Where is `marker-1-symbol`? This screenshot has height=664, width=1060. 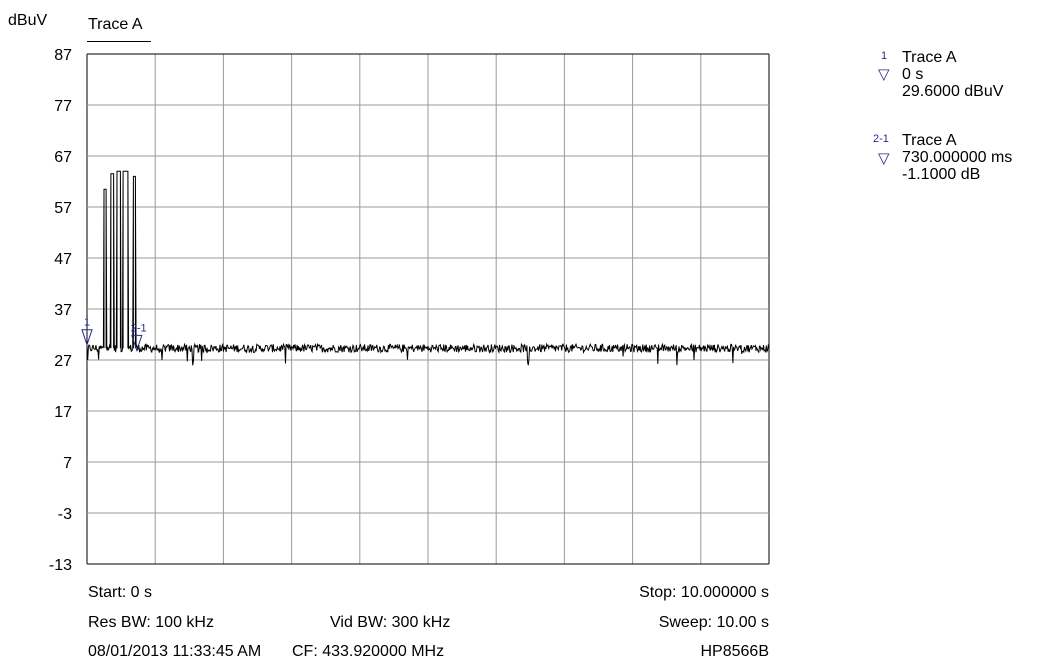
marker-1-symbol is located at coordinates (87, 338).